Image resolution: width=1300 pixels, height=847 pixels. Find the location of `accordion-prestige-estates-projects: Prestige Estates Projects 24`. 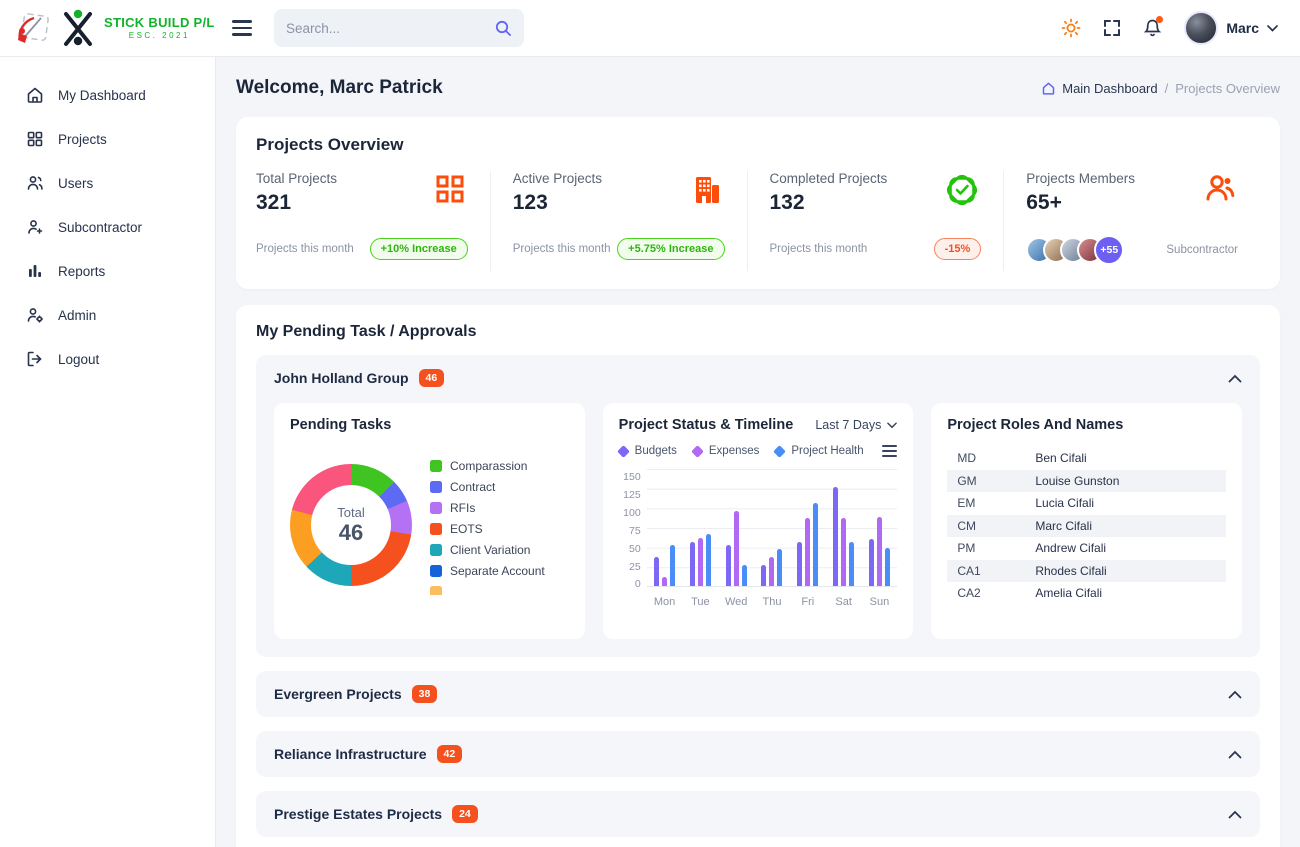

accordion-prestige-estates-projects: Prestige Estates Projects 24 is located at coordinates (758, 814).